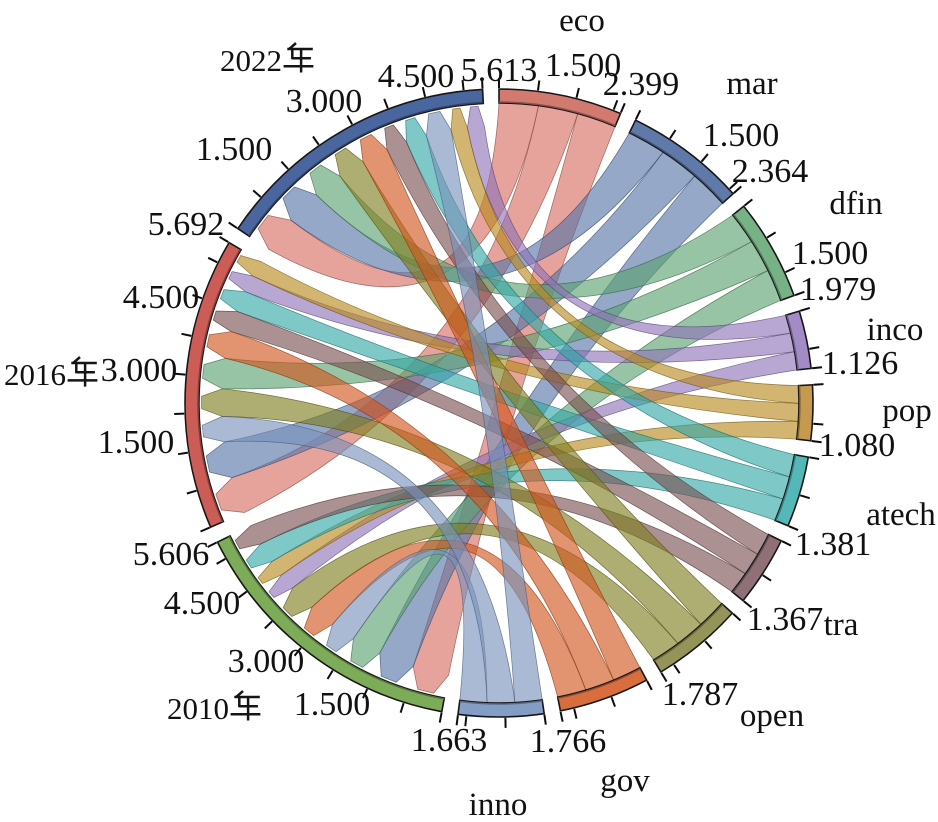 The height and width of the screenshot is (822, 938). I want to click on svg-text: 1.979, so click(838, 289).